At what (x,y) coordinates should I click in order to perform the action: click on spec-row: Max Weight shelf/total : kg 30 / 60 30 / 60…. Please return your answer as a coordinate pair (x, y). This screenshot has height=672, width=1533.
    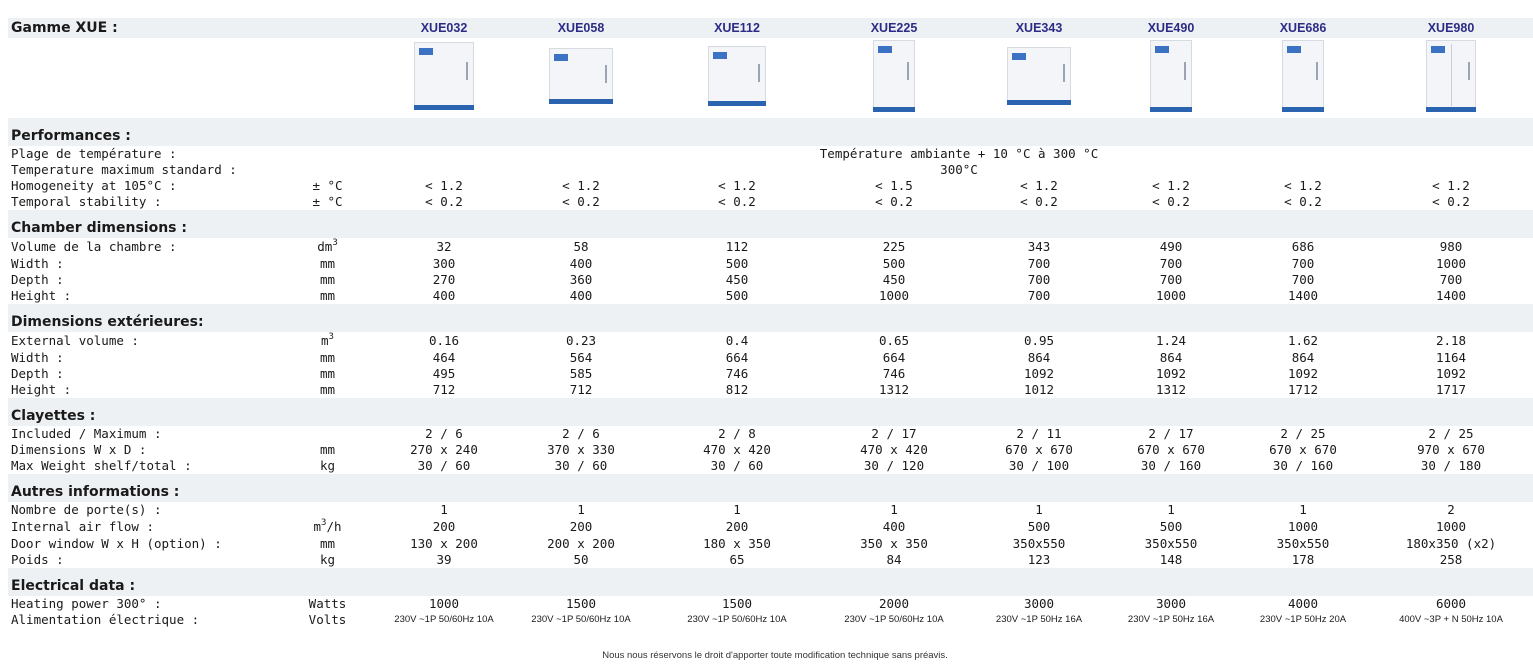
    Looking at the image, I should click on (770, 466).